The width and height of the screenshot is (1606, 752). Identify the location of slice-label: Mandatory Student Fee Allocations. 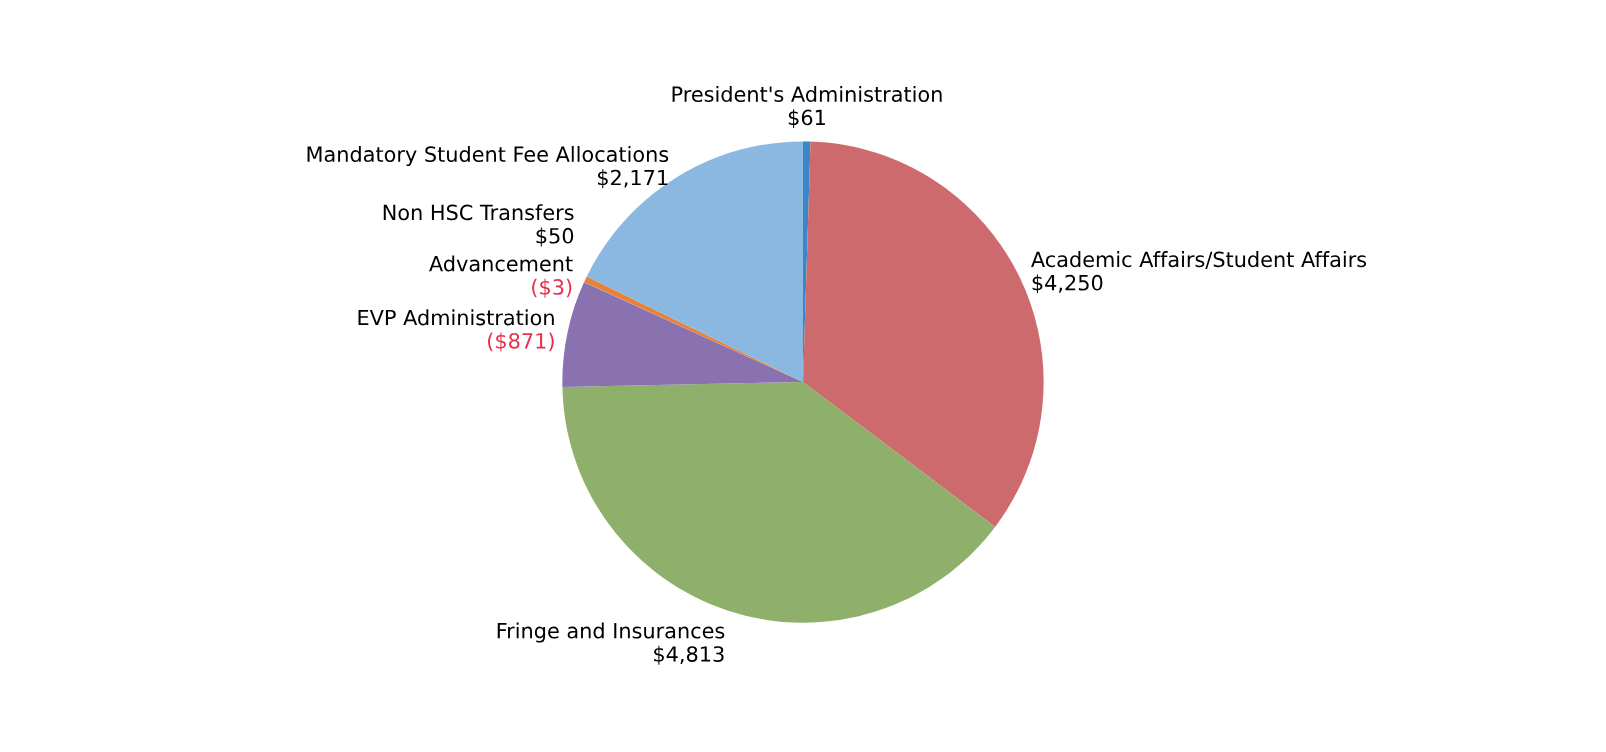
(488, 156).